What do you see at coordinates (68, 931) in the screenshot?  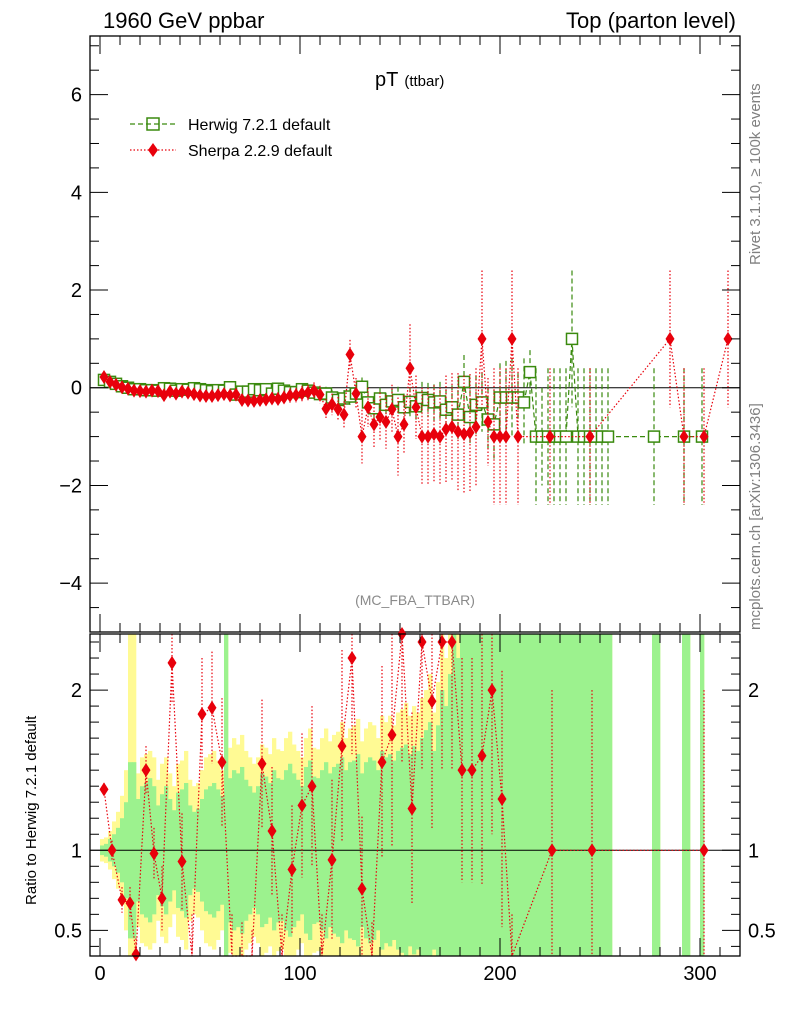 I see `y-tick-label: 0.5` at bounding box center [68, 931].